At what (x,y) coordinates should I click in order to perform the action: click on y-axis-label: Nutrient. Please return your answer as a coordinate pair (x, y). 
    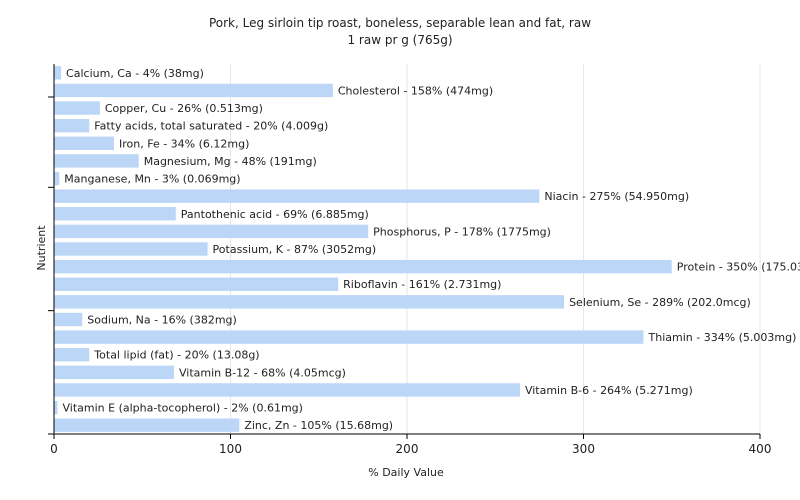
    Looking at the image, I should click on (41, 248).